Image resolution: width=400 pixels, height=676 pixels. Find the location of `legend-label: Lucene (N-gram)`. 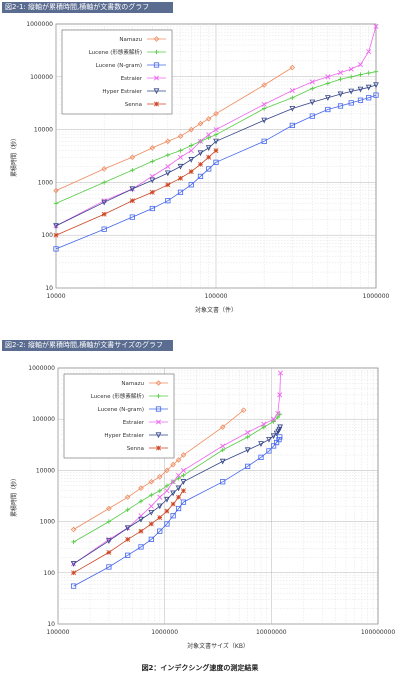

legend-label: Lucene (N-gram) is located at coordinates (119, 66).